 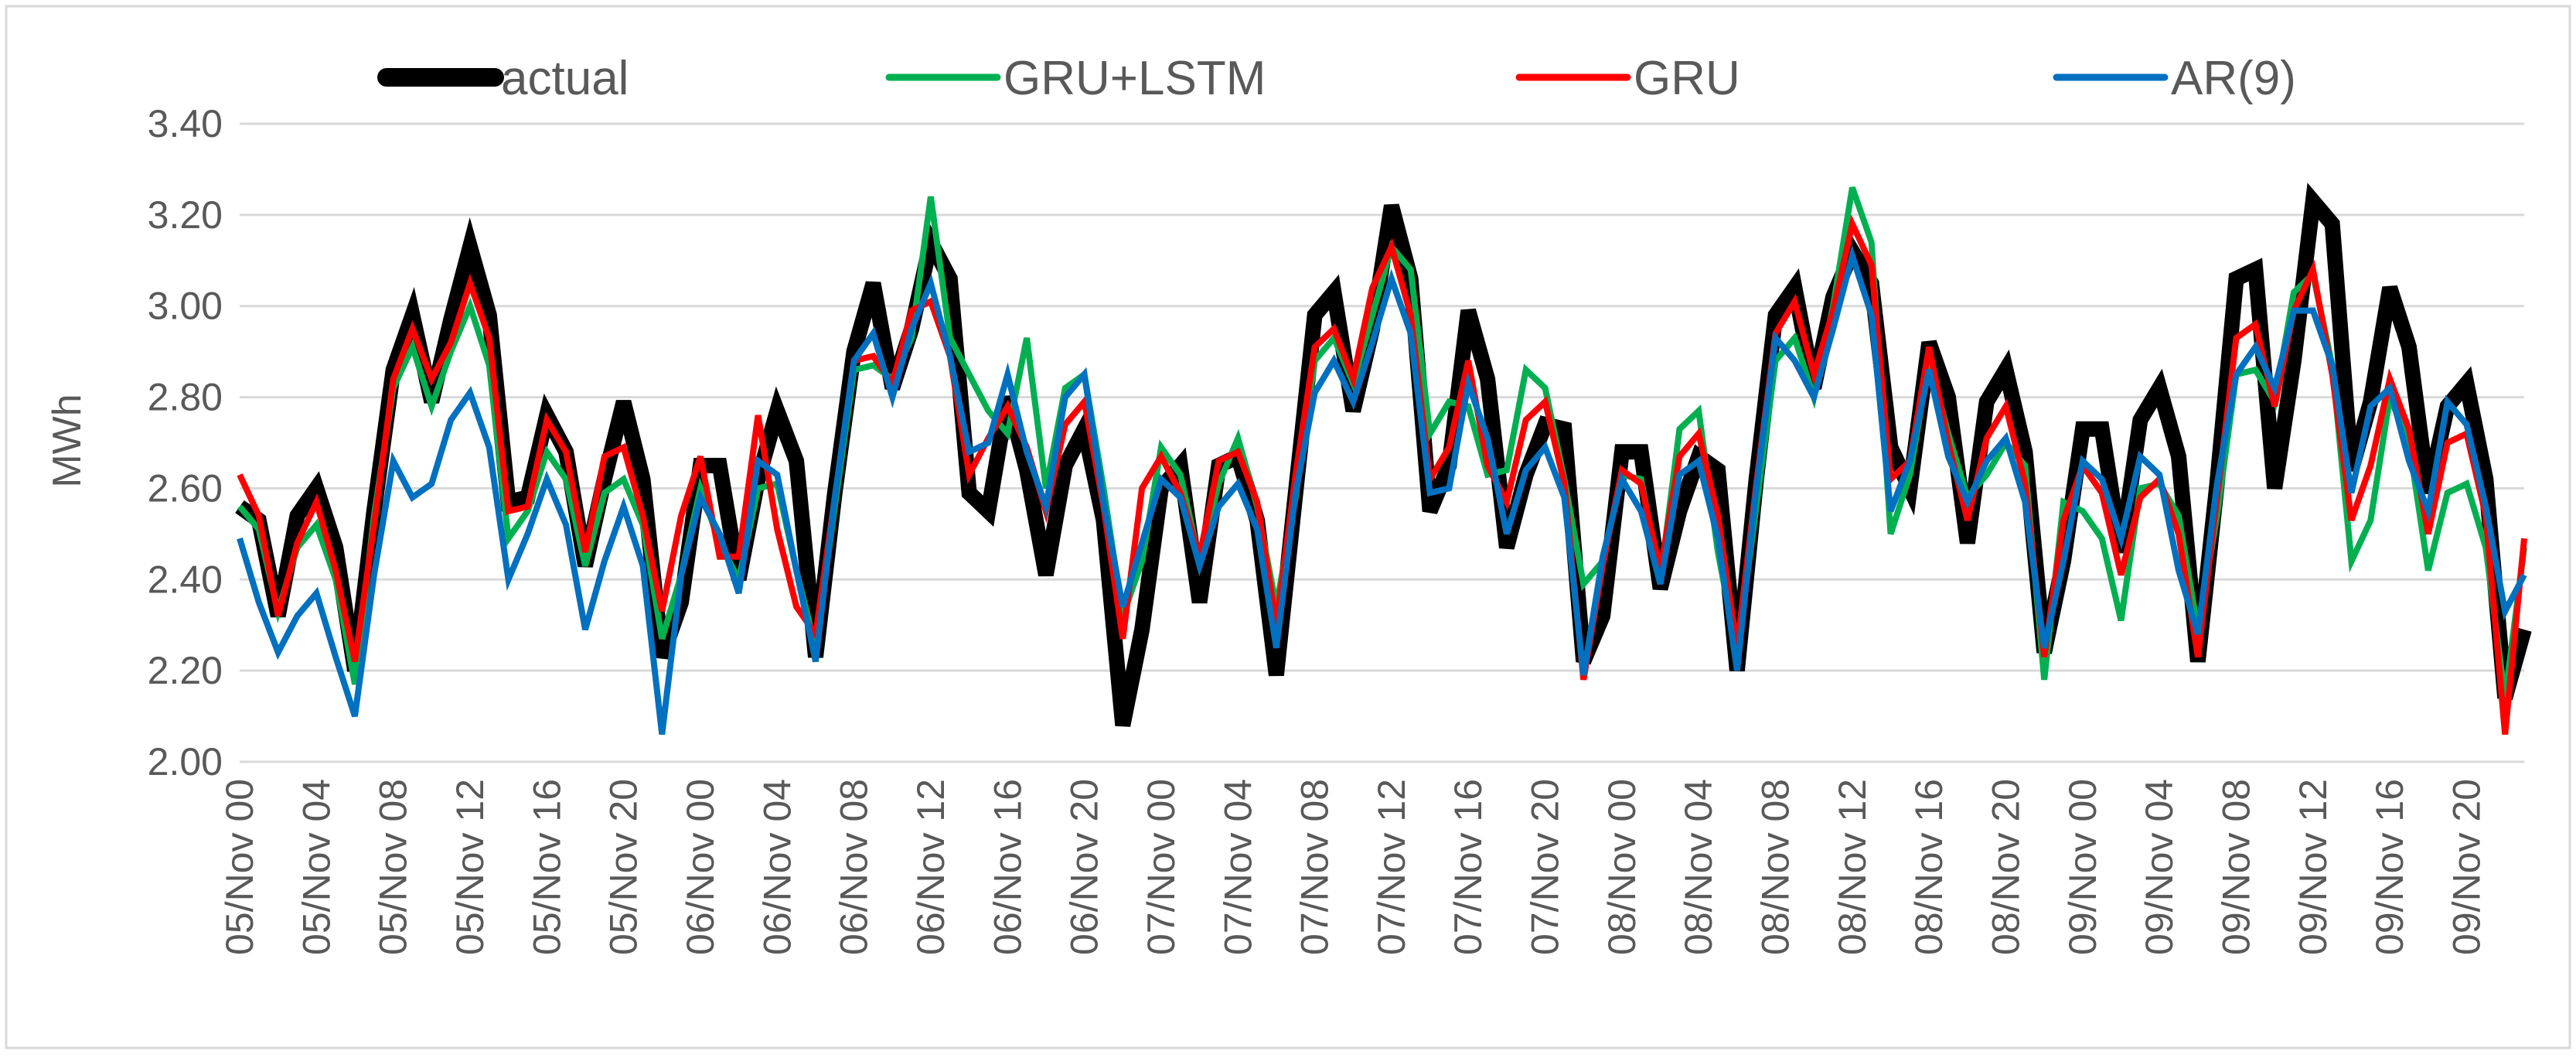 I want to click on x-tick-label: 09/Nov 08, so click(x=2236, y=867).